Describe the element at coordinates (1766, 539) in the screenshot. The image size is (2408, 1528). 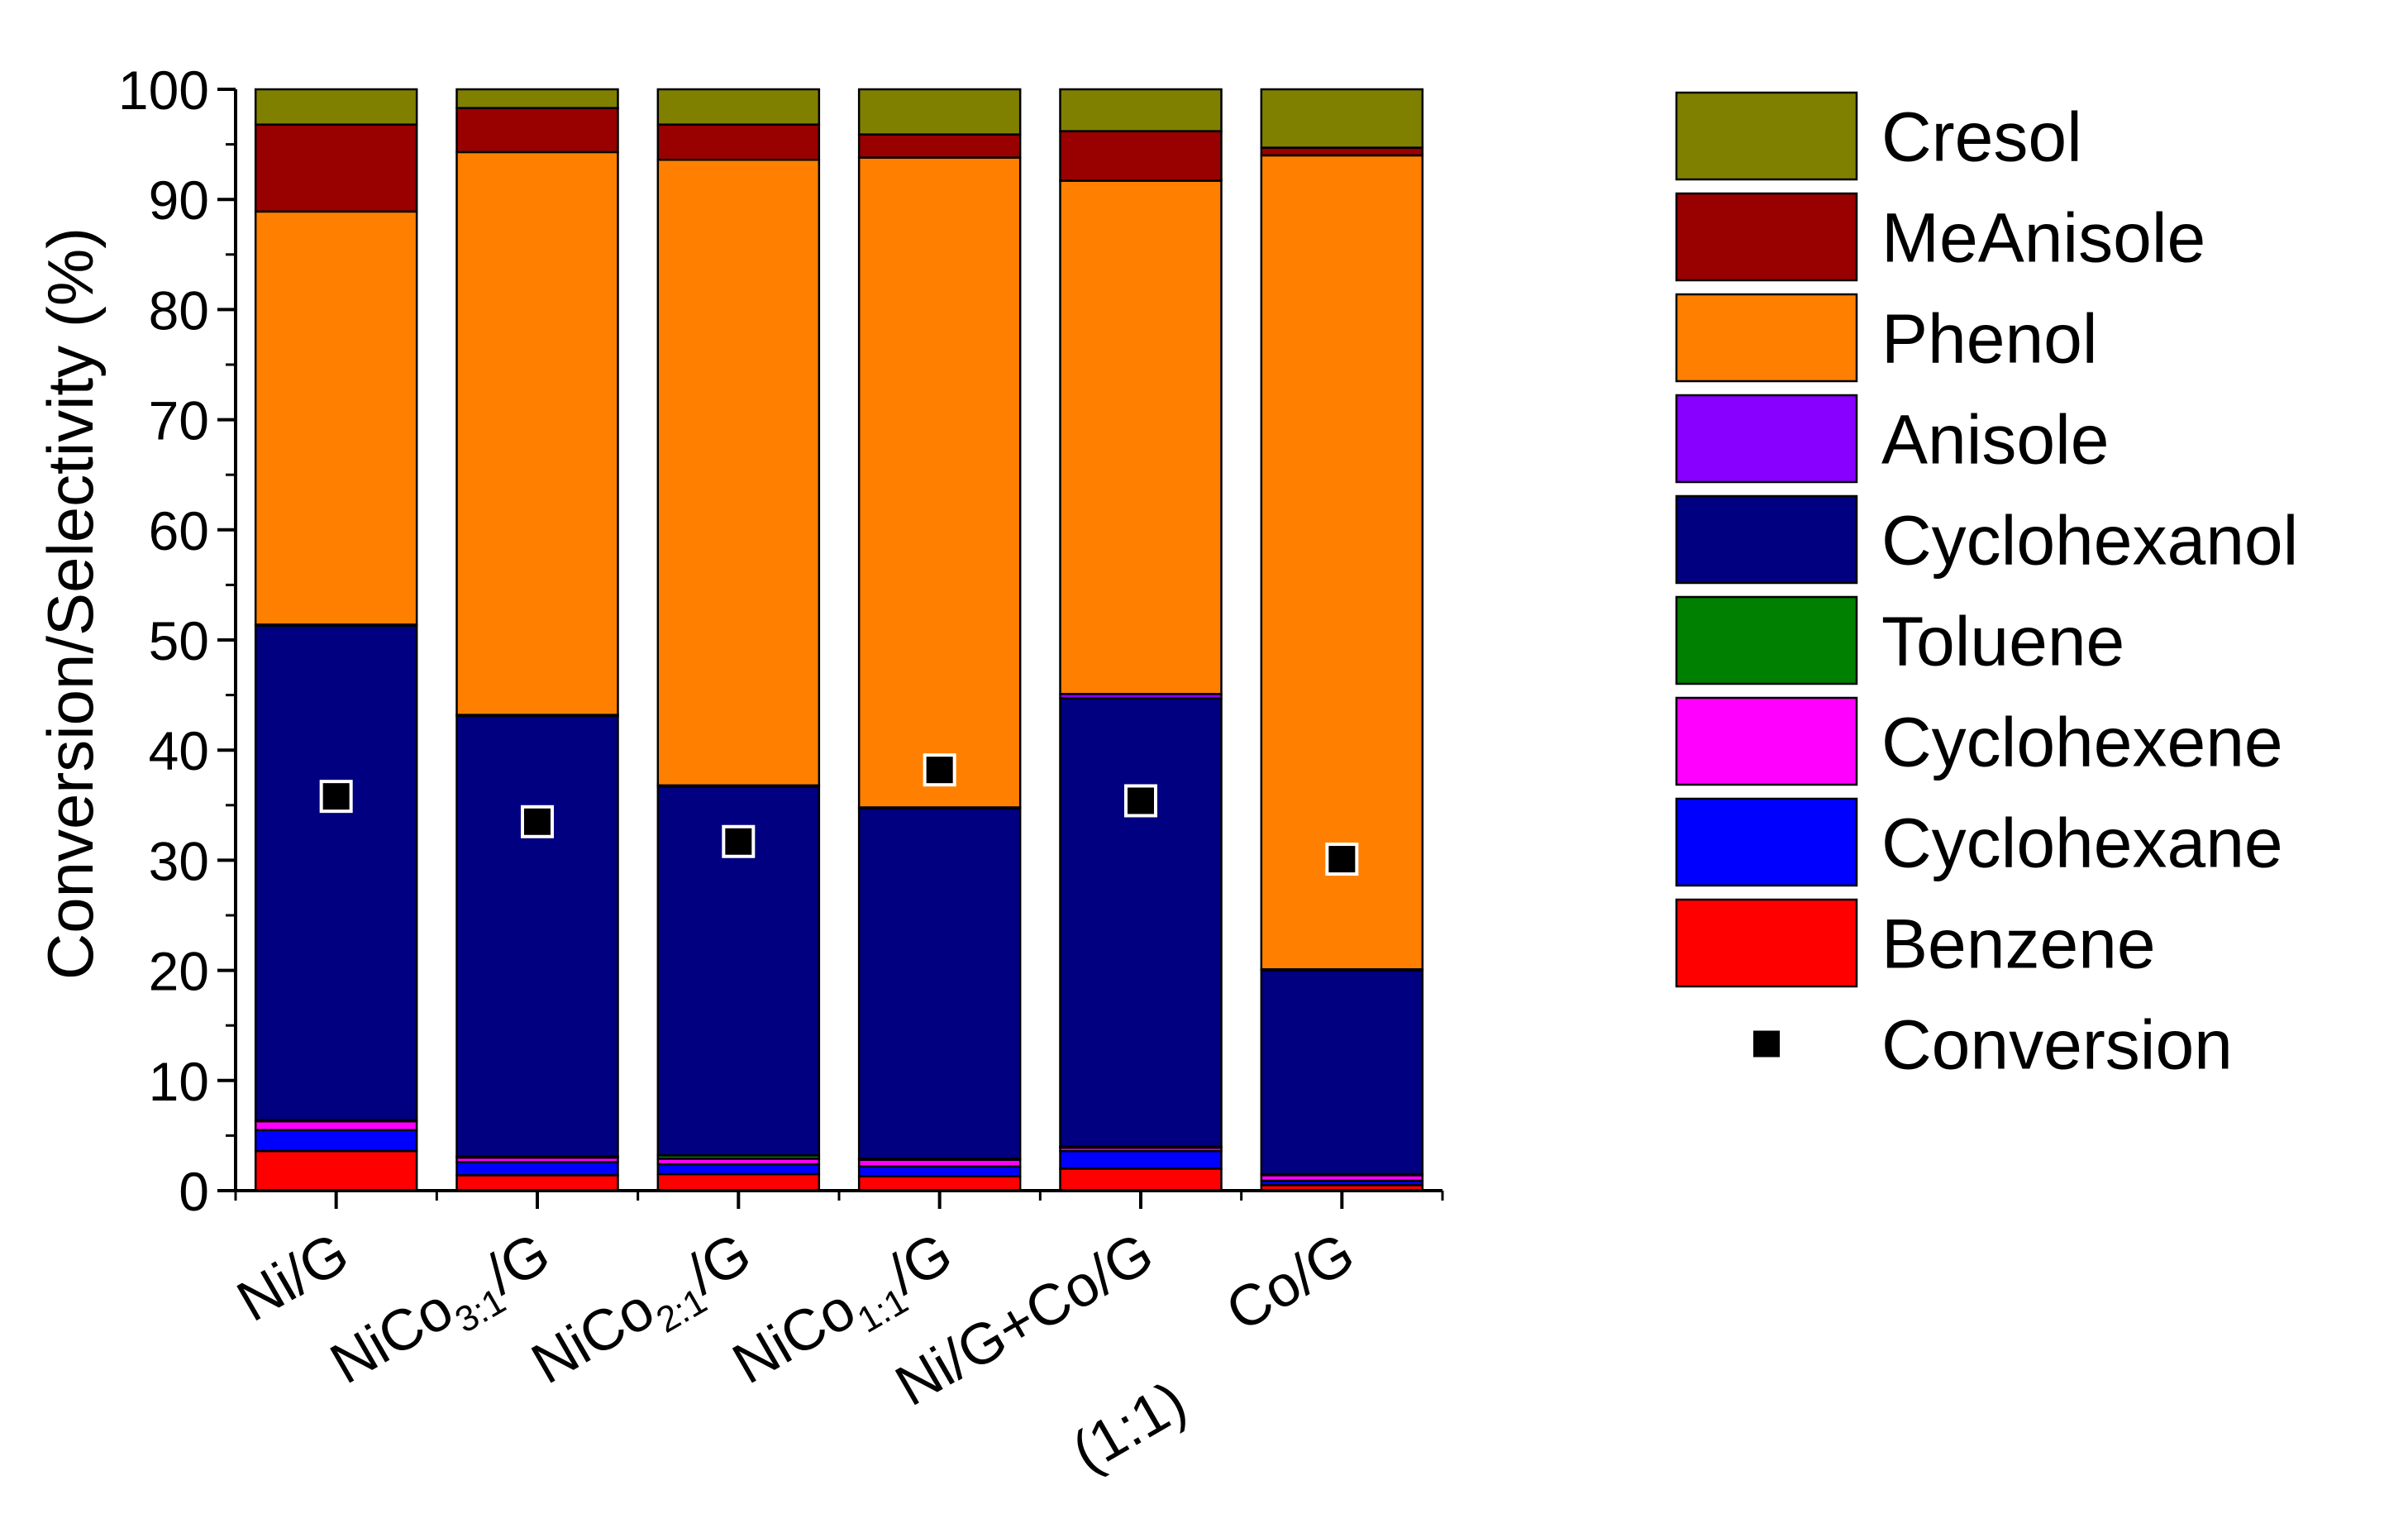
I see `legend-swatch-cyclohexanol` at that location.